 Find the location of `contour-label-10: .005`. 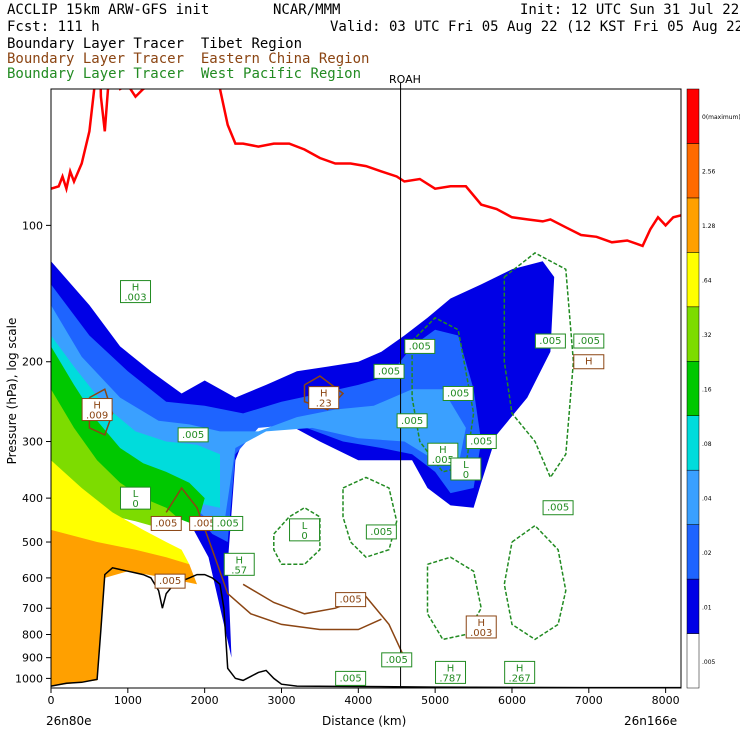

contour-label-10: .005 is located at coordinates (389, 371).